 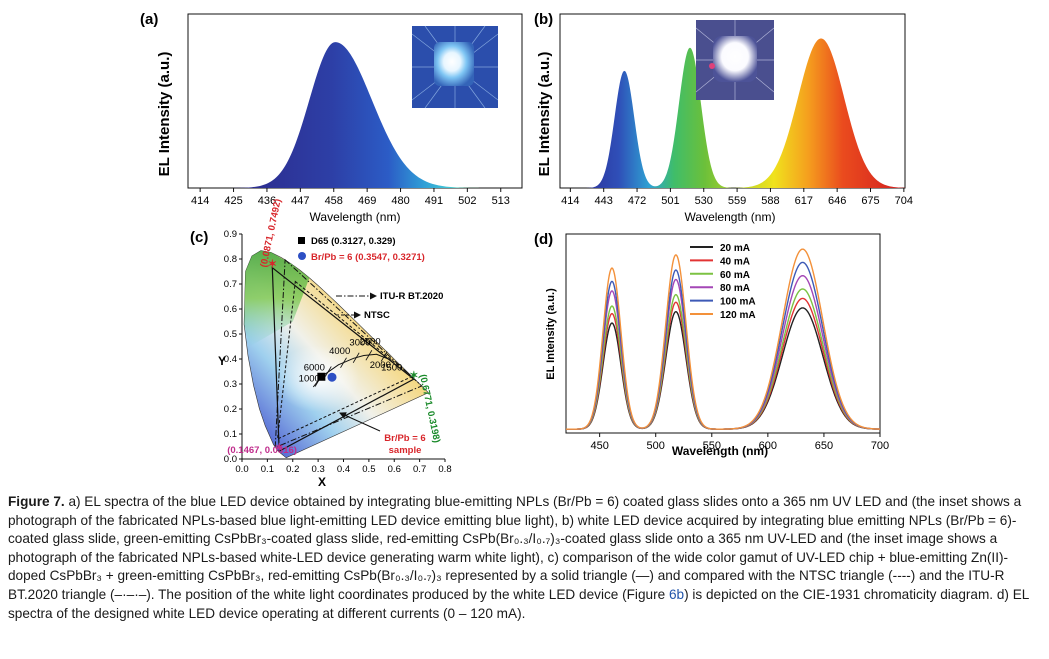 I want to click on panel-b-x-tick-label: 414, so click(x=570, y=201).